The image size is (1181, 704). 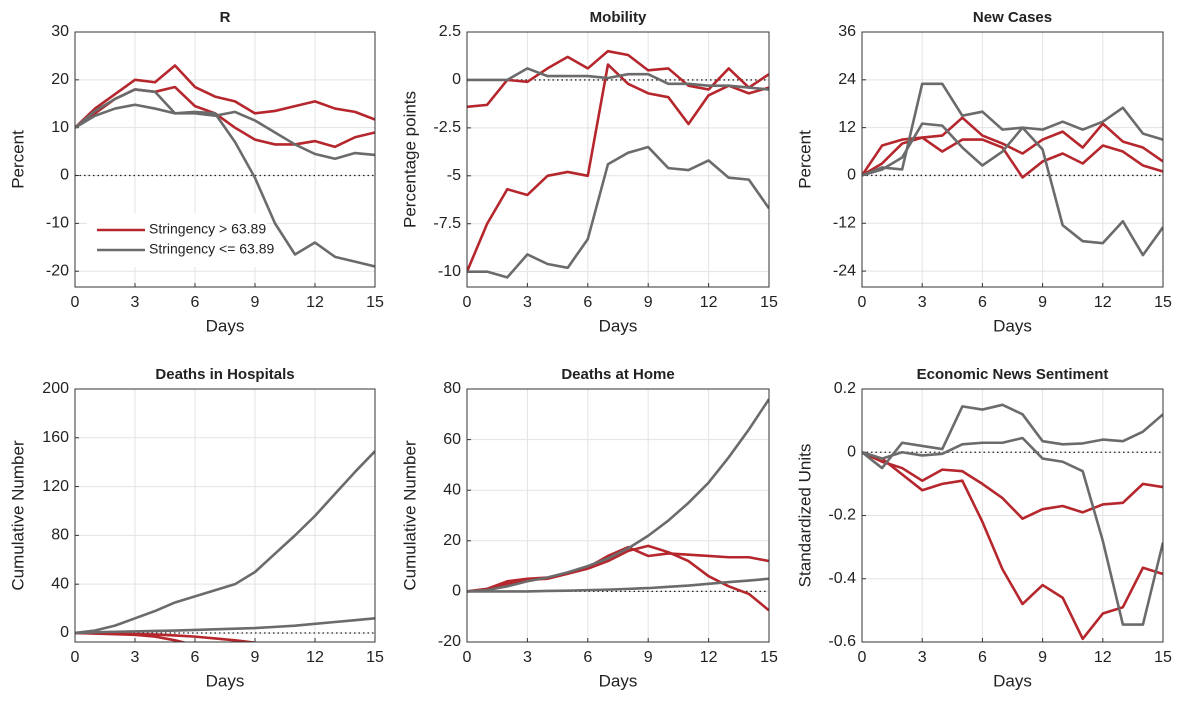 What do you see at coordinates (60, 535) in the screenshot?
I see `y-tick-label: 80` at bounding box center [60, 535].